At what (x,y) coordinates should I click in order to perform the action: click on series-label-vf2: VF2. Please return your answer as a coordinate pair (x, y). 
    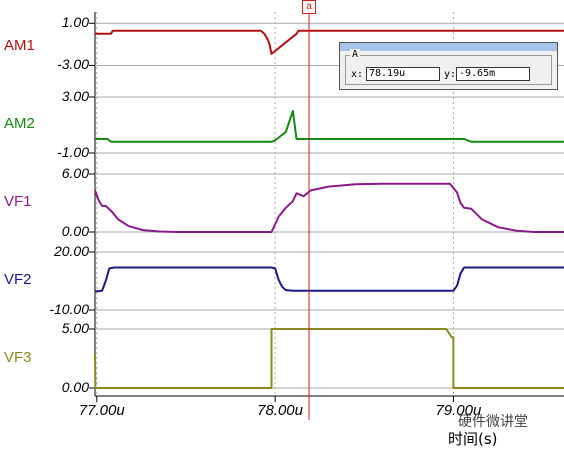
    Looking at the image, I should click on (18, 279).